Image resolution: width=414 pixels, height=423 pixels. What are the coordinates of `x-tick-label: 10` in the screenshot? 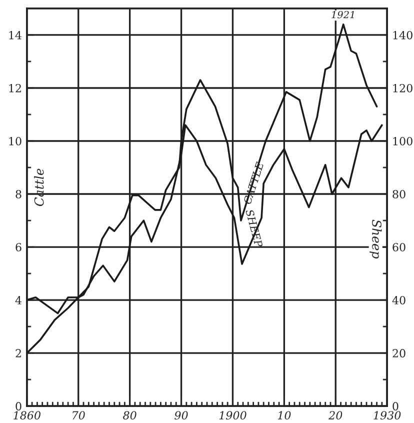 It's located at (284, 415).